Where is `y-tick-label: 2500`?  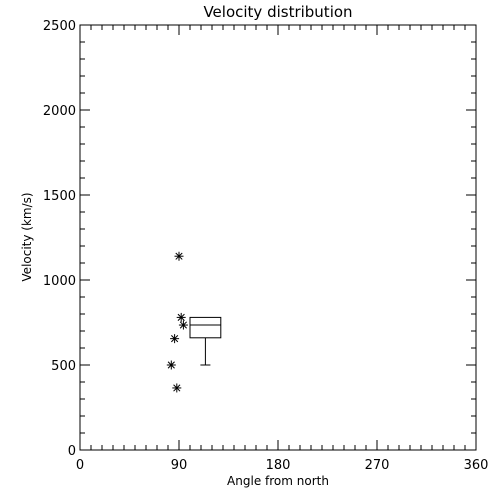
y-tick-label: 2500 is located at coordinates (59, 26).